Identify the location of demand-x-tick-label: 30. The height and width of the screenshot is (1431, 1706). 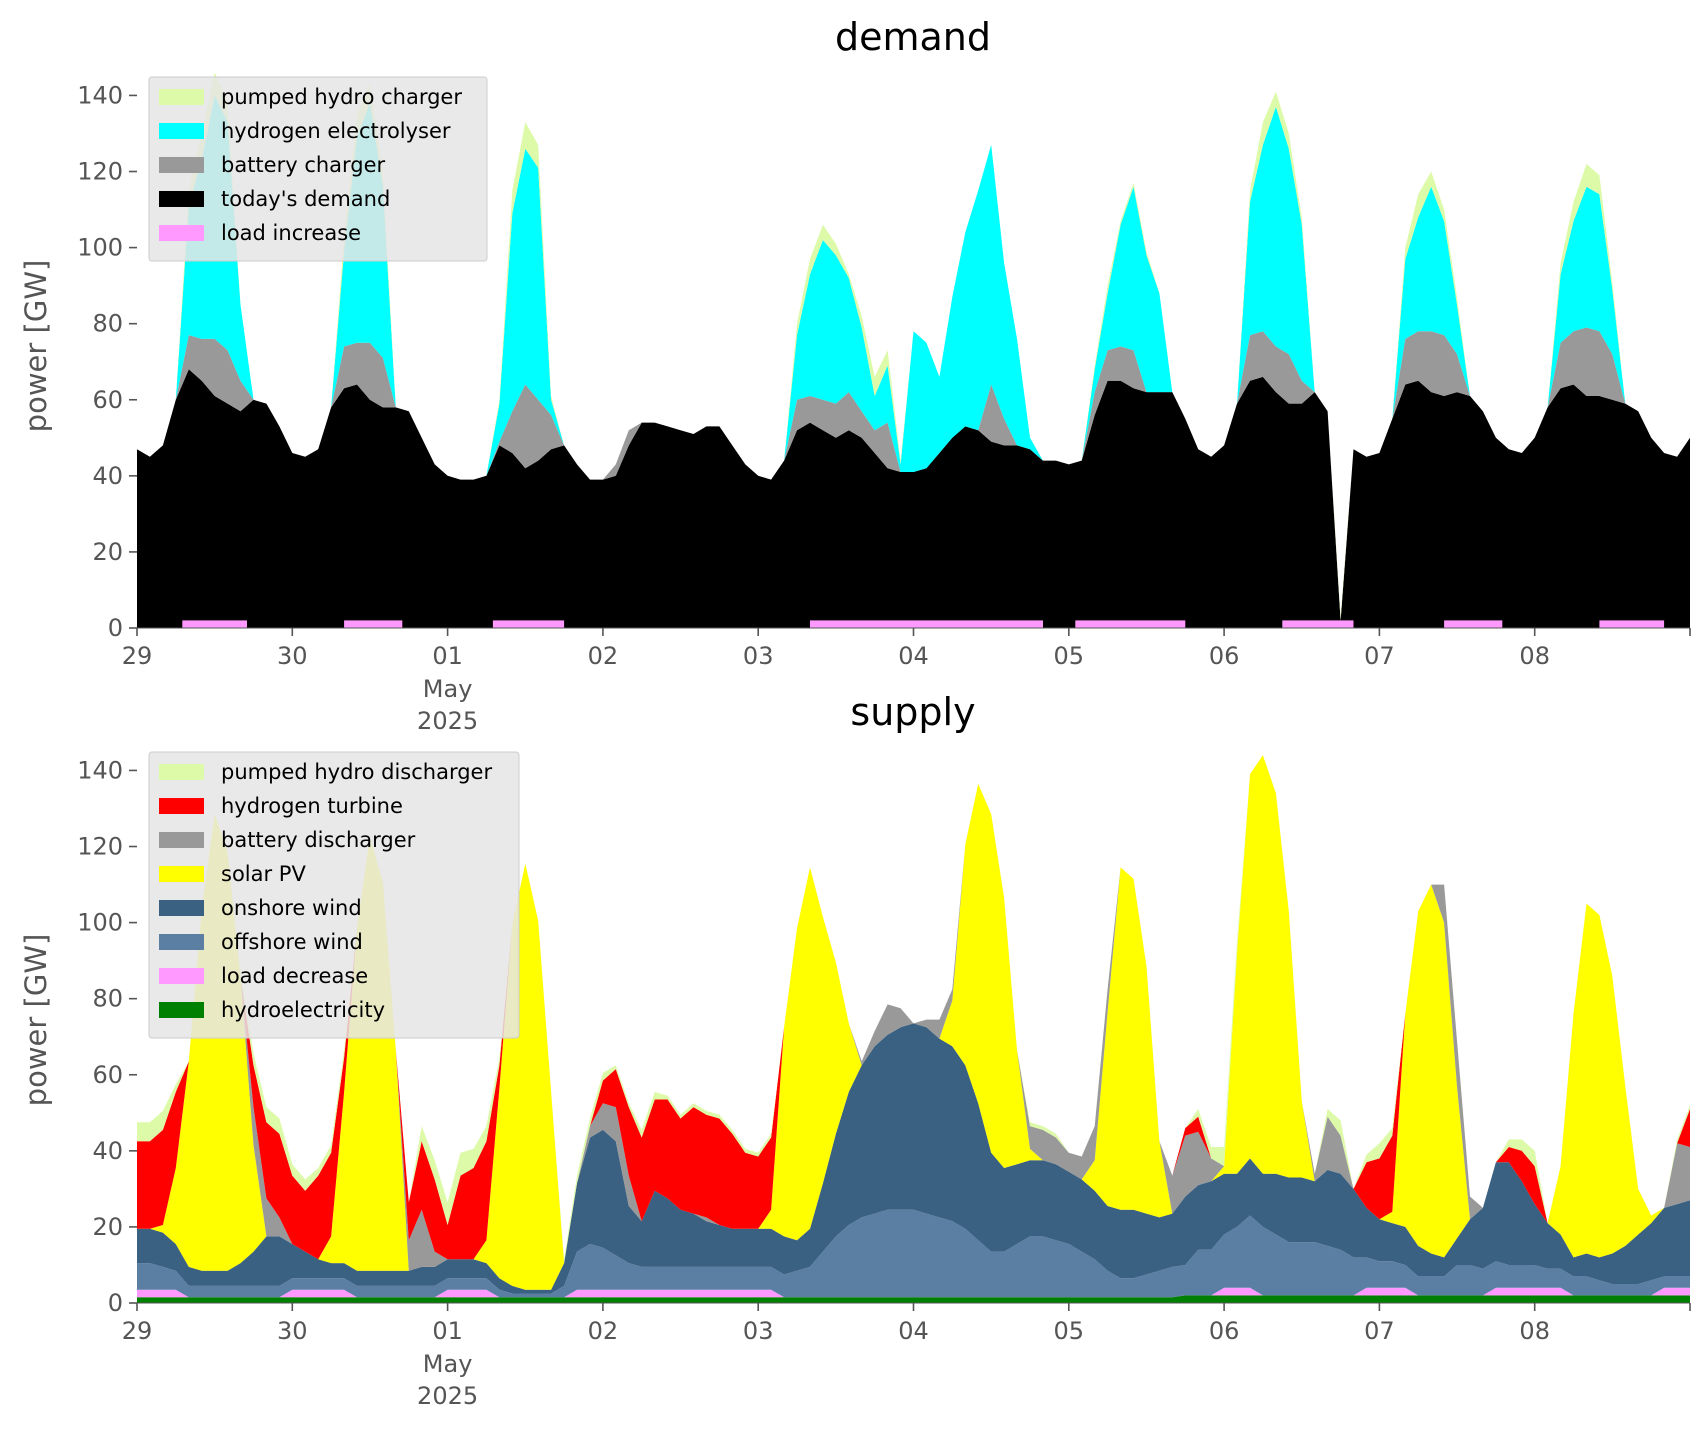
(292, 656).